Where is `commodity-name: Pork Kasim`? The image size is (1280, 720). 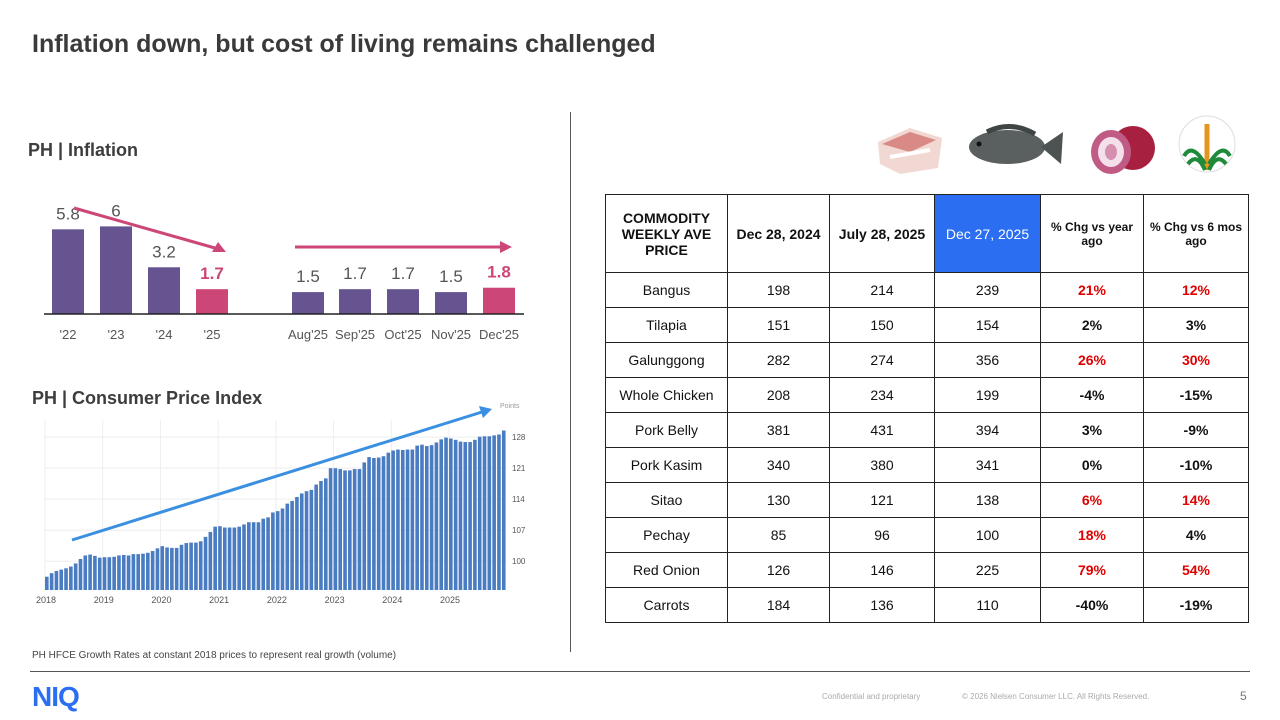 commodity-name: Pork Kasim is located at coordinates (666, 465).